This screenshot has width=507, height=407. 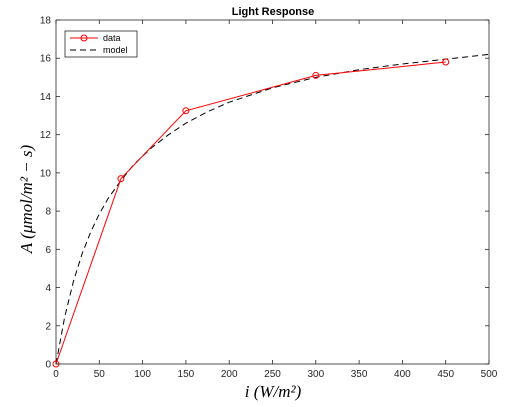 What do you see at coordinates (46, 21) in the screenshot?
I see `y-tick-label: 18` at bounding box center [46, 21].